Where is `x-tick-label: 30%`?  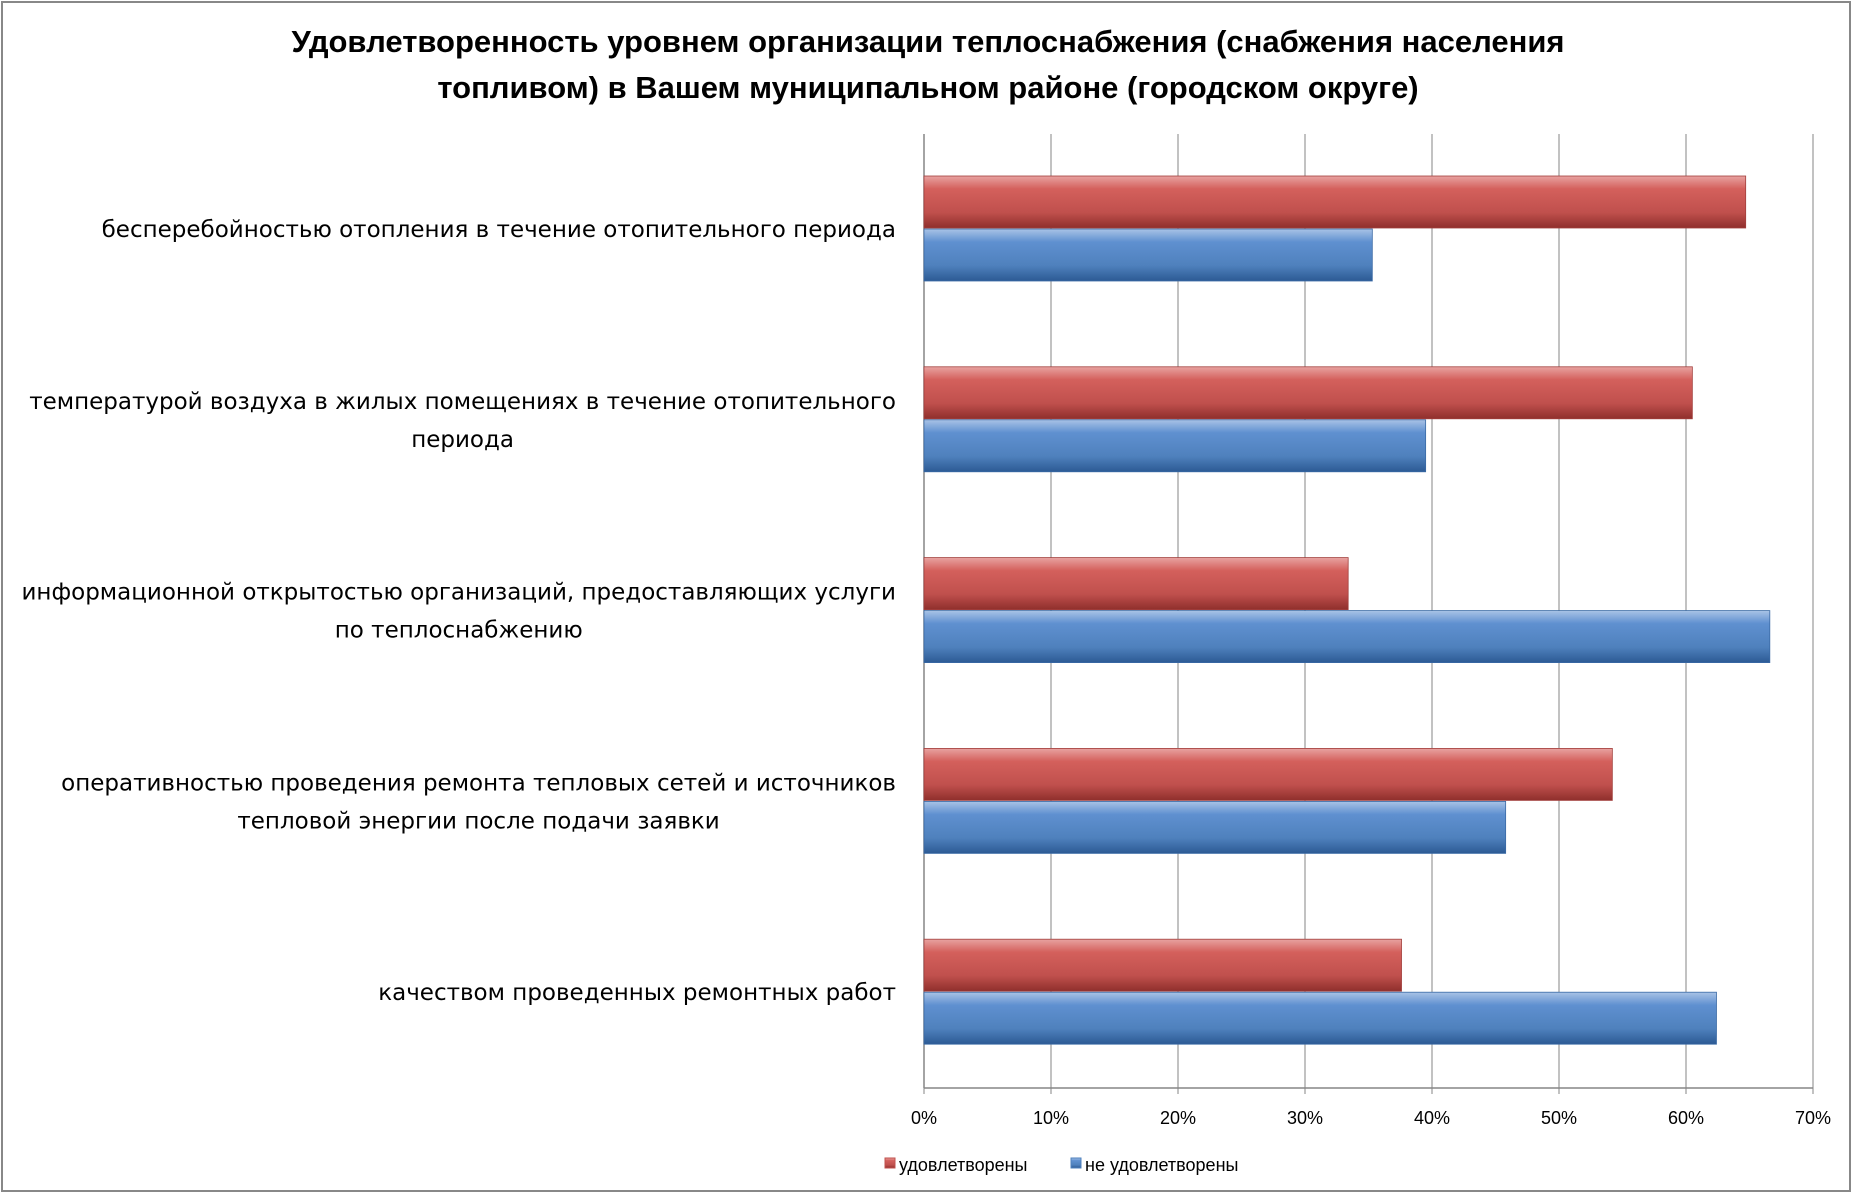 x-tick-label: 30% is located at coordinates (1305, 1118).